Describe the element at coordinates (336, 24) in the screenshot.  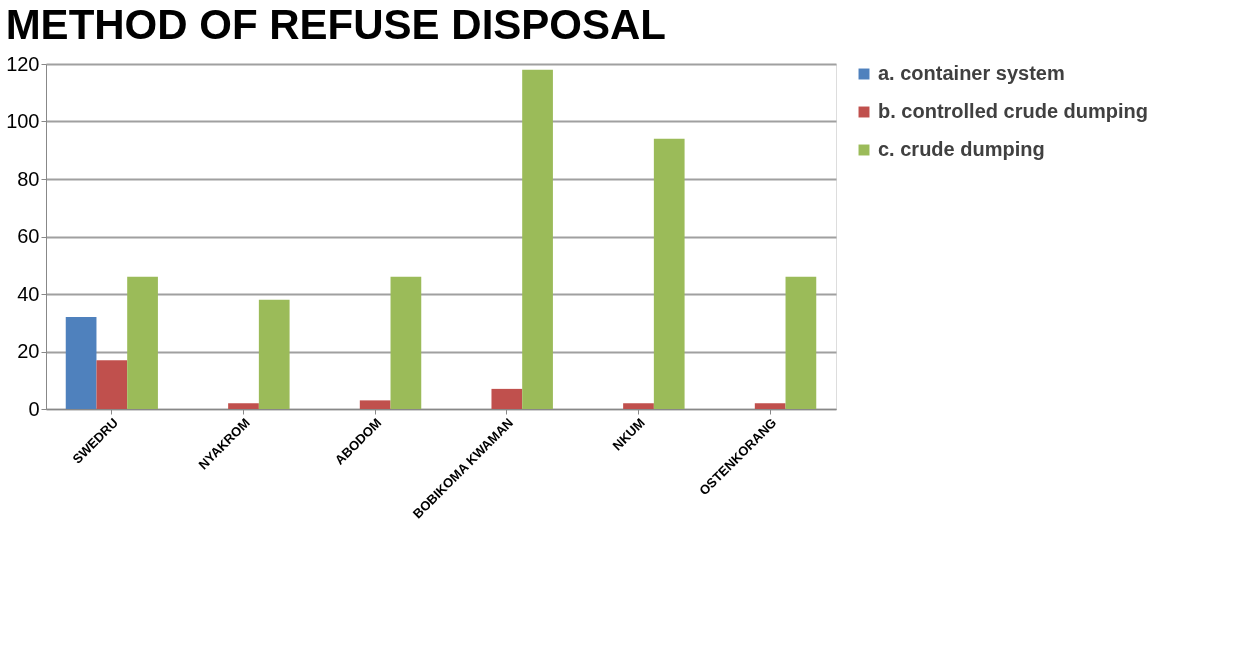
I see `chart-title: METHOD OF REFUSE DISPOSAL` at that location.